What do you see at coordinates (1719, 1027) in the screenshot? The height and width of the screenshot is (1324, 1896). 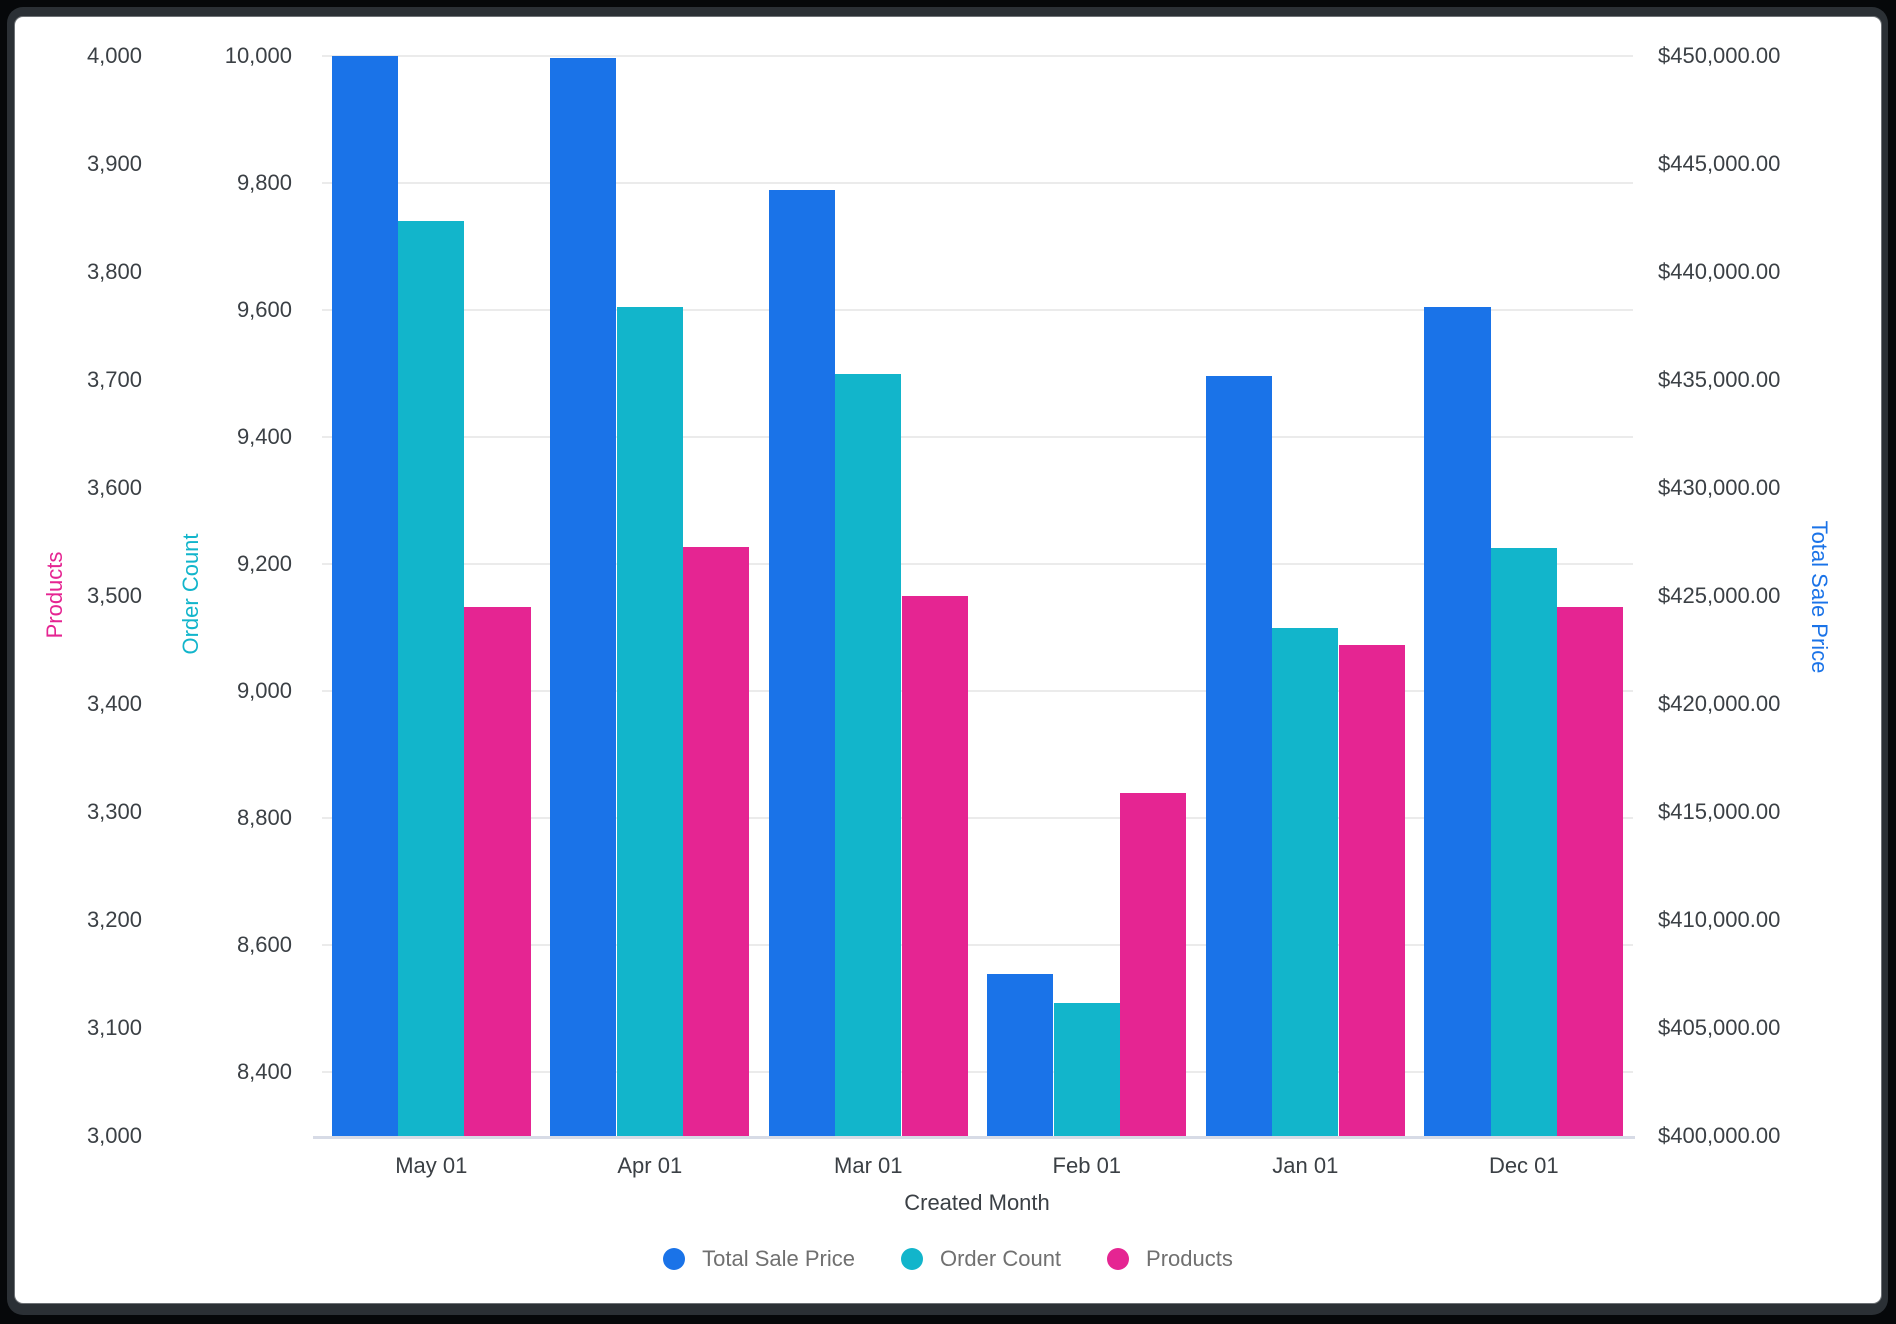 I see `total-sale-price-tick: $405,000.00` at bounding box center [1719, 1027].